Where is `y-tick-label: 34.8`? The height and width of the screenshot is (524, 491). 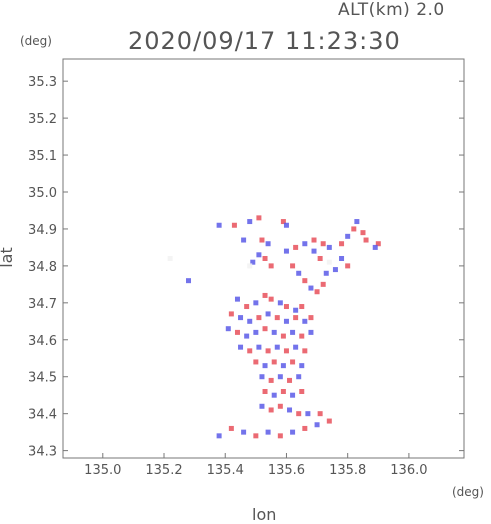
y-tick-label: 34.8 is located at coordinates (42, 267).